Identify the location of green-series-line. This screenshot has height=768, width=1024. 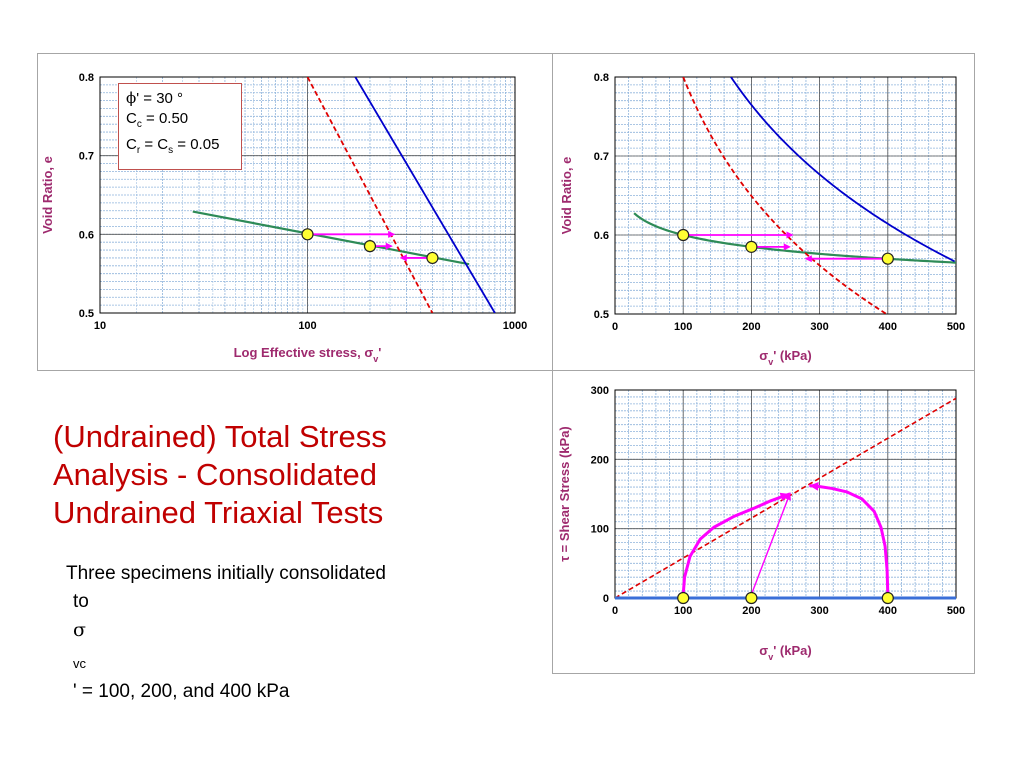
(331, 238).